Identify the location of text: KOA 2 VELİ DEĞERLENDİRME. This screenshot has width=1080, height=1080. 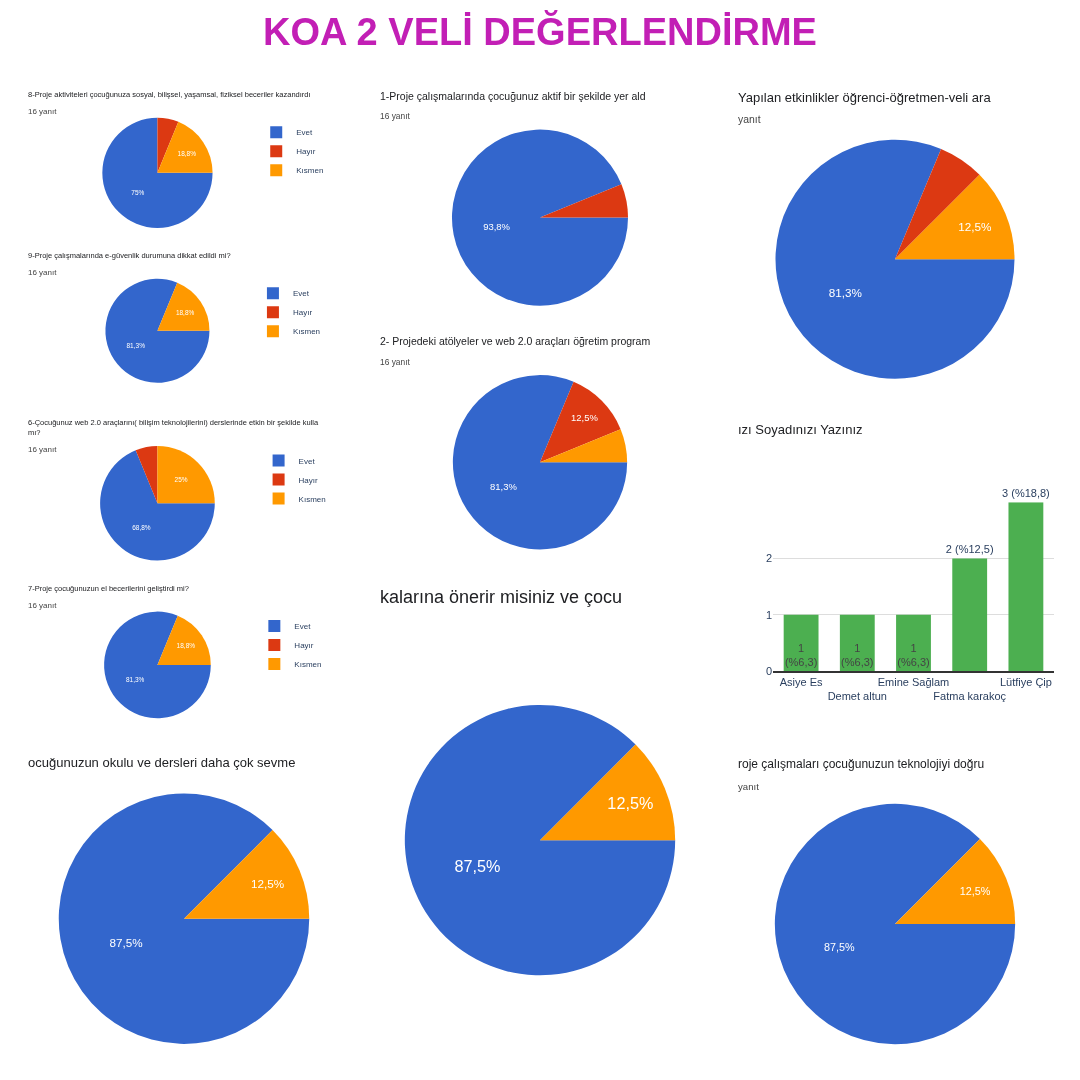
(540, 31).